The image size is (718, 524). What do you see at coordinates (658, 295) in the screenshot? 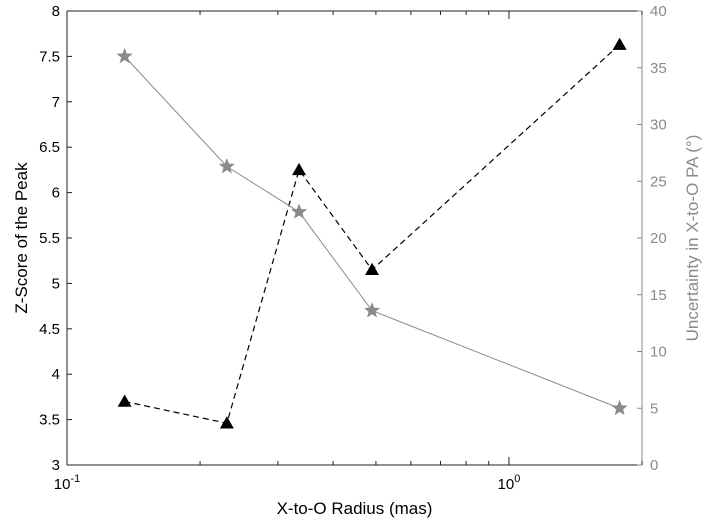
I see `right-tick-label: 15` at bounding box center [658, 295].